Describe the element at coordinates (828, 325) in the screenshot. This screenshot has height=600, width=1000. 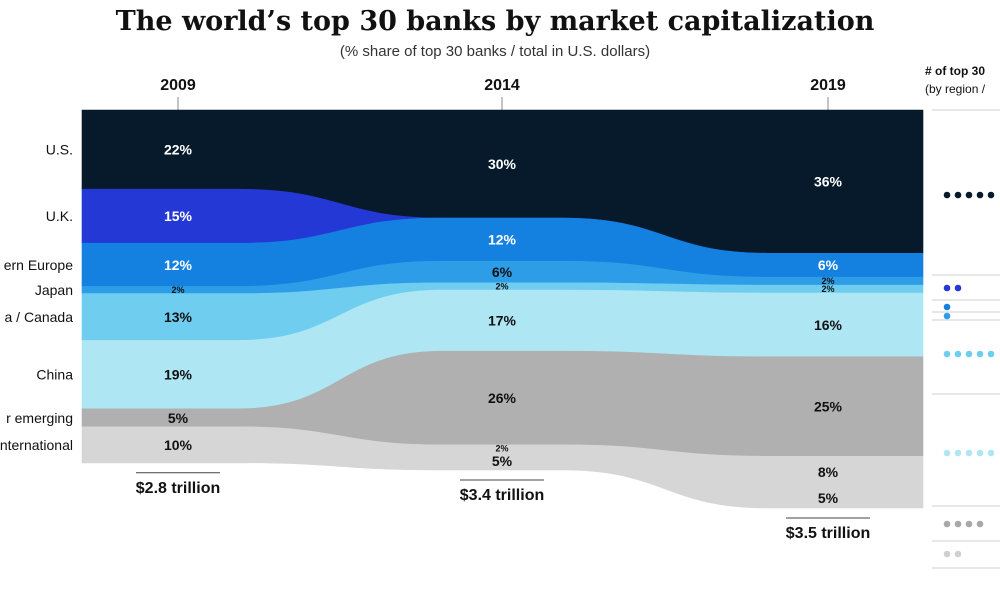
I see `value-label: 16%` at that location.